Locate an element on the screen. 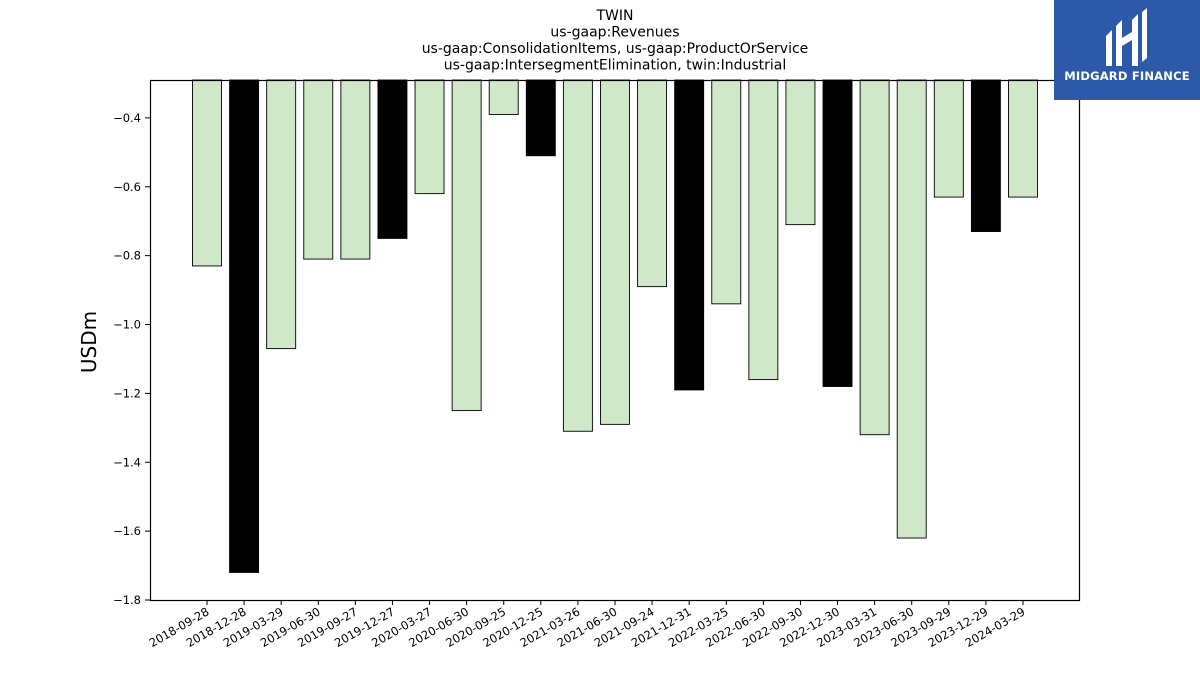 This screenshot has height=675, width=1200. y-axis-label: USDm is located at coordinates (89, 342).